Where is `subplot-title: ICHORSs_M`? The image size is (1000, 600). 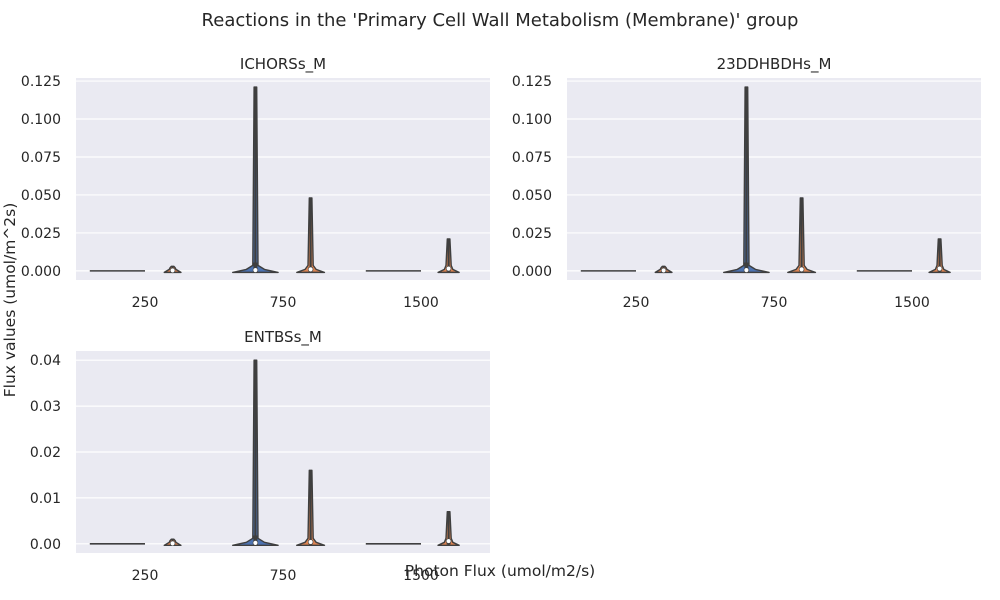
subplot-title: ICHORSs_M is located at coordinates (283, 64).